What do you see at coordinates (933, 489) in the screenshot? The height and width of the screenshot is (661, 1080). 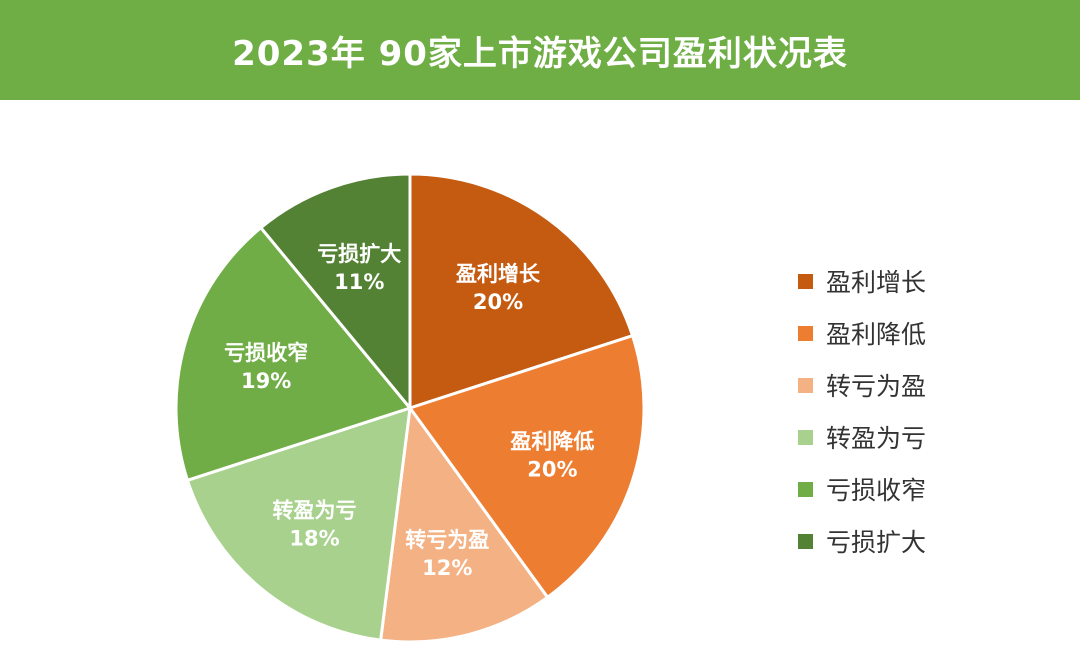 I see `legend-item: 亏损收窄` at bounding box center [933, 489].